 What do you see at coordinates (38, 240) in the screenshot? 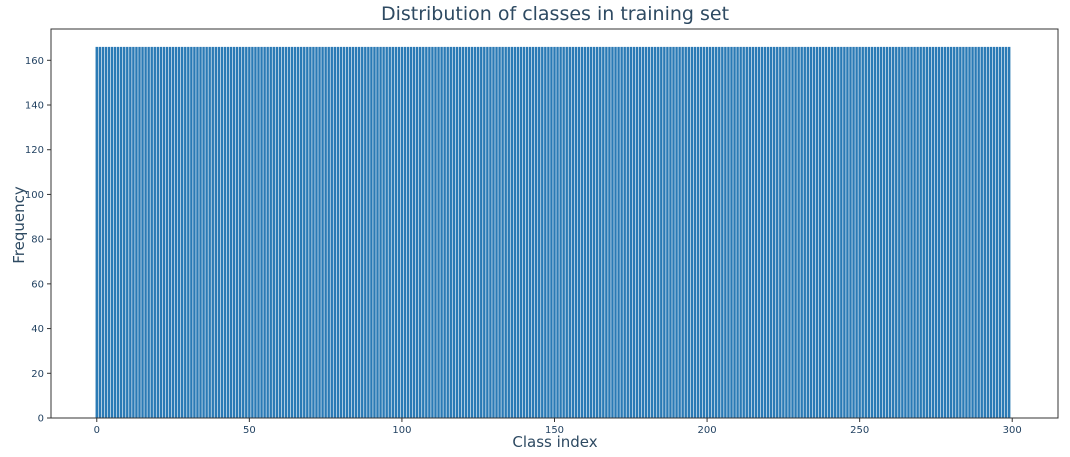
I see `y-axis: 0 20 40 60 80 100 120 140 160` at bounding box center [38, 240].